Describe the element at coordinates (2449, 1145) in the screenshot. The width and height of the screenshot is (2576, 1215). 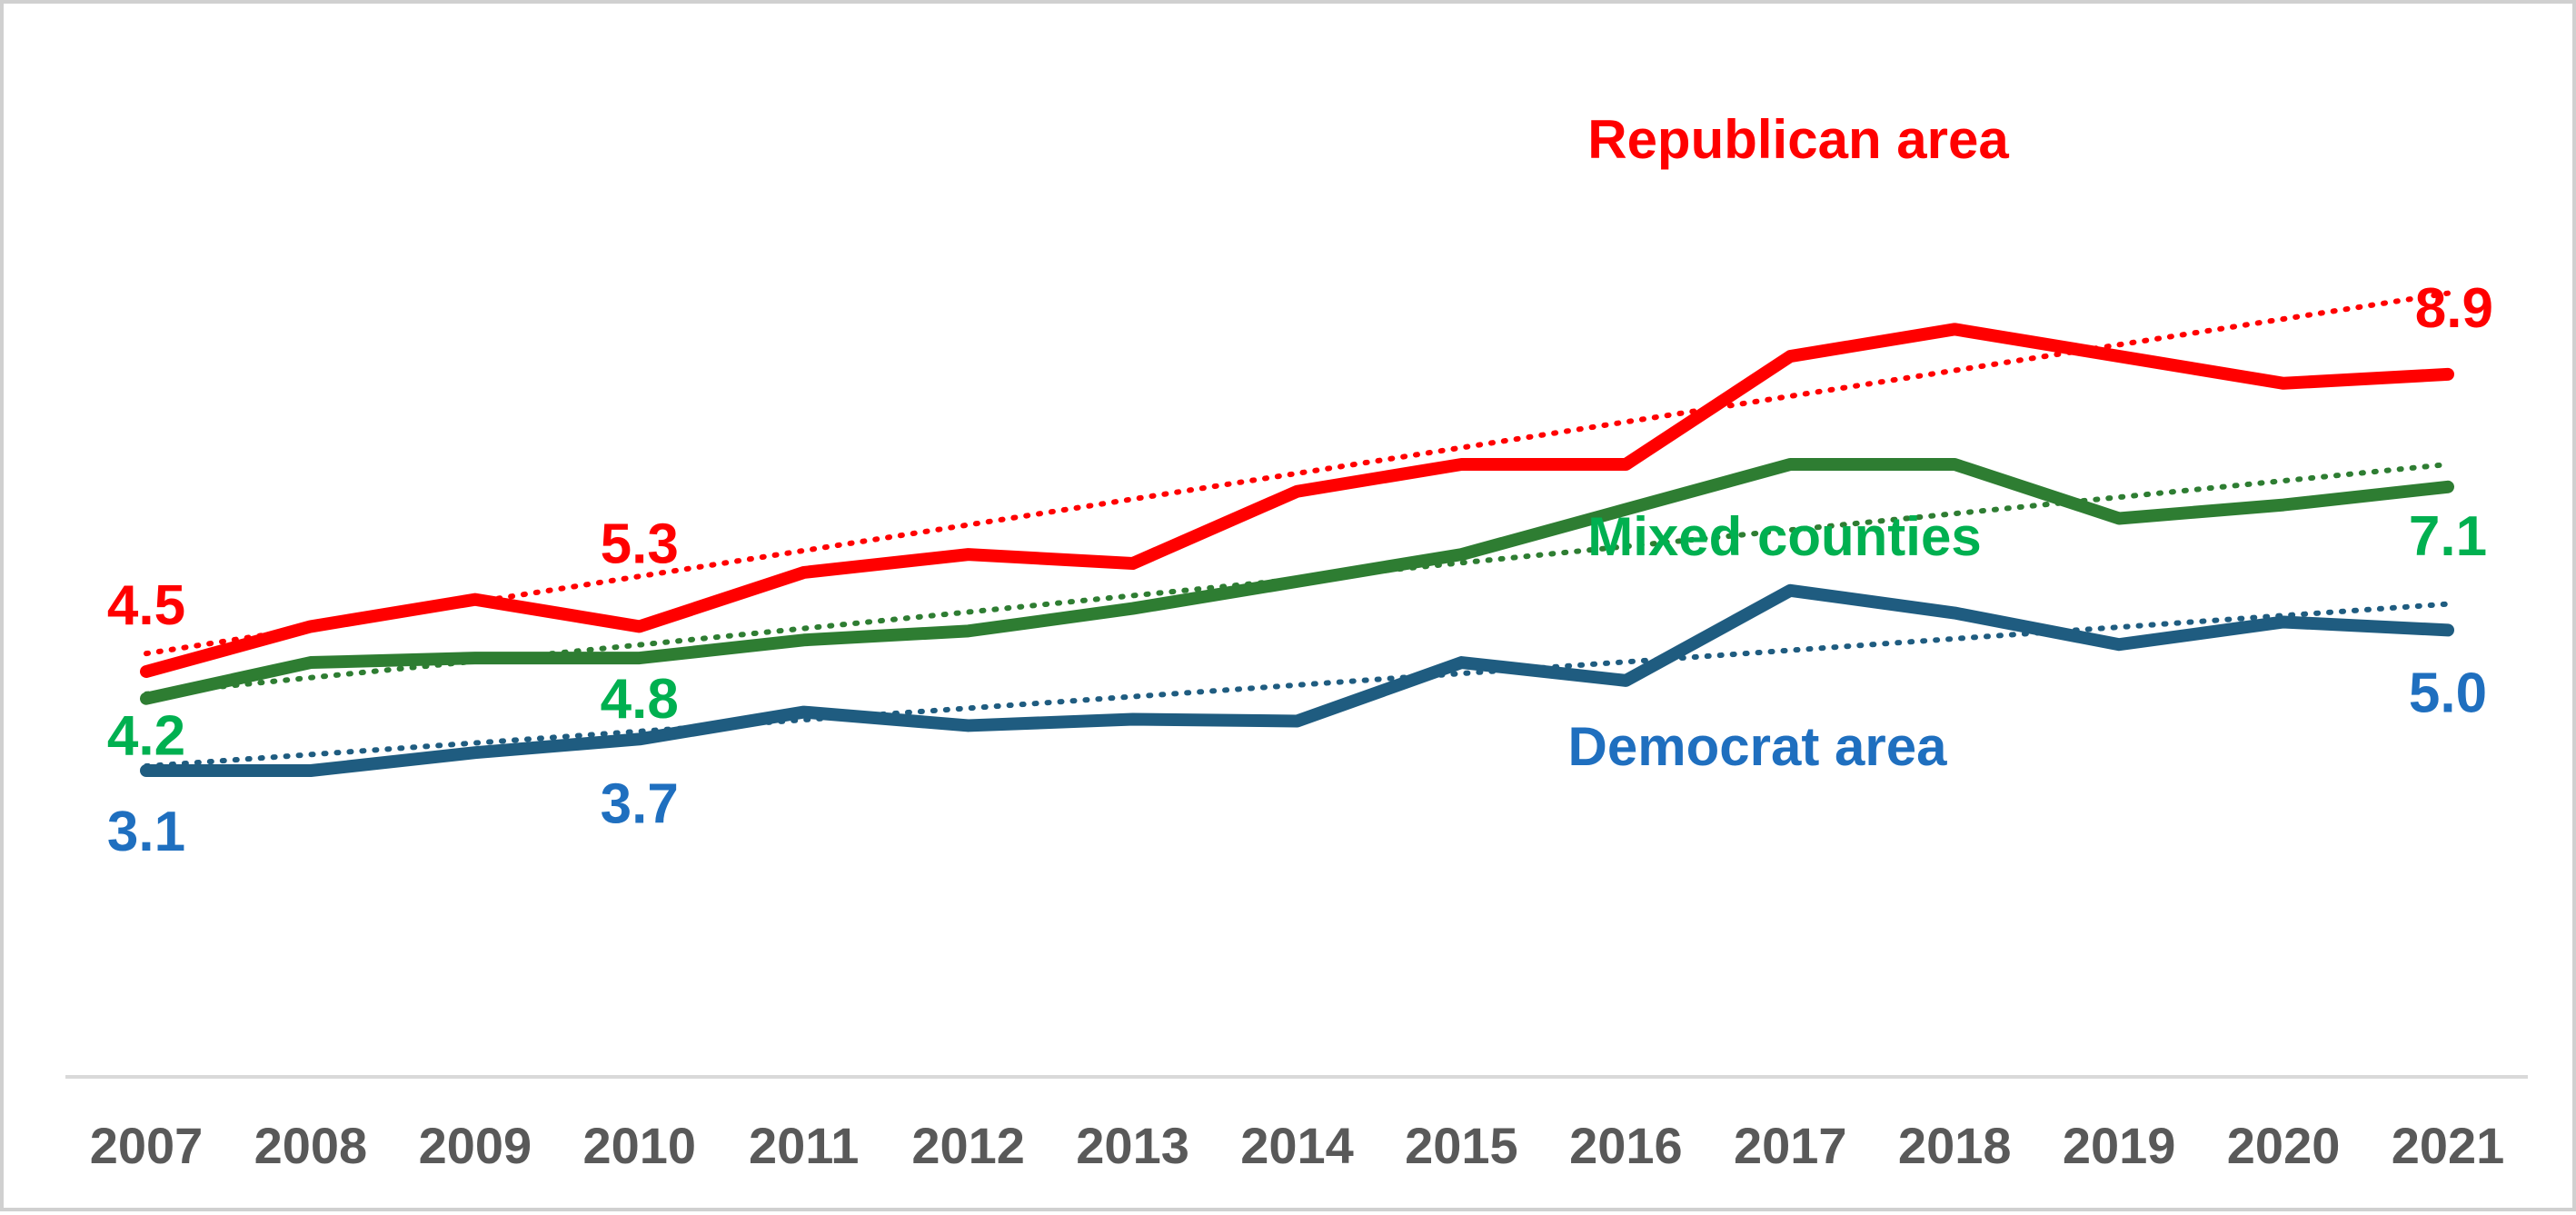
I see `x-tick-label-2021: 2021` at that location.